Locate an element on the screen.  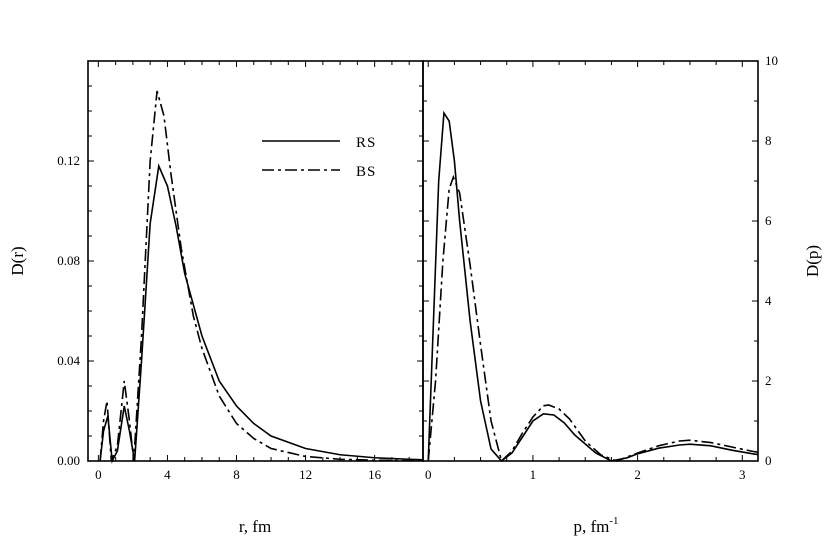
right-ylabel: D(p) is located at coordinates (812, 261).